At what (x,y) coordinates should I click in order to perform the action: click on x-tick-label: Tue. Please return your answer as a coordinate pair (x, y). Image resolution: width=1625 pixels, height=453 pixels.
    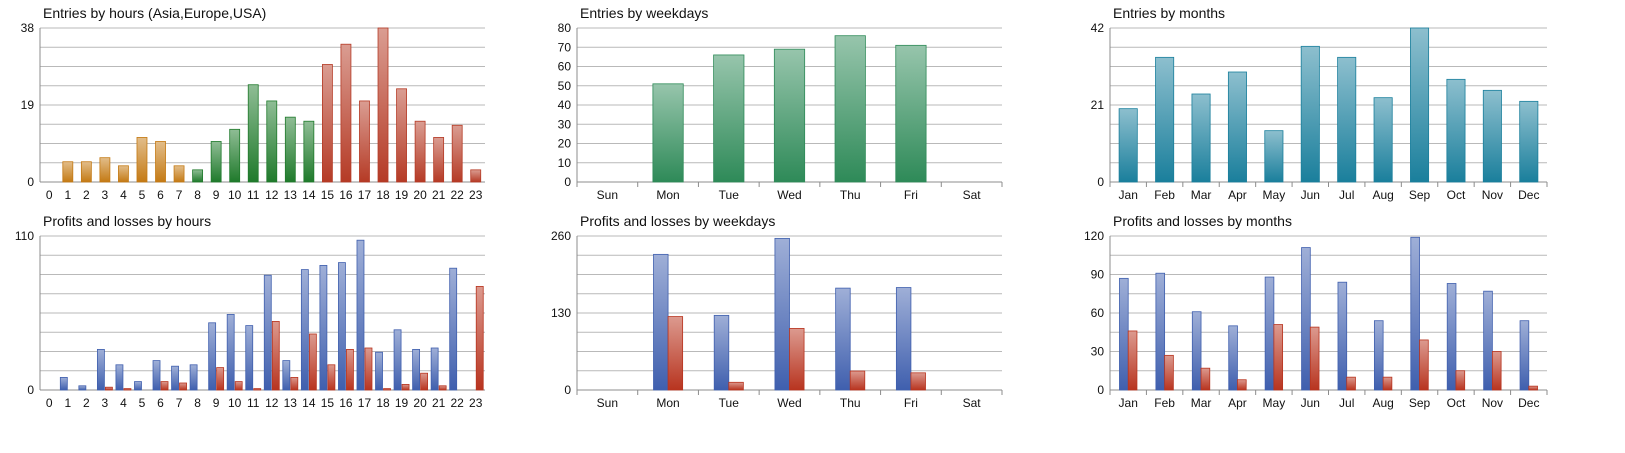
    Looking at the image, I should click on (729, 403).